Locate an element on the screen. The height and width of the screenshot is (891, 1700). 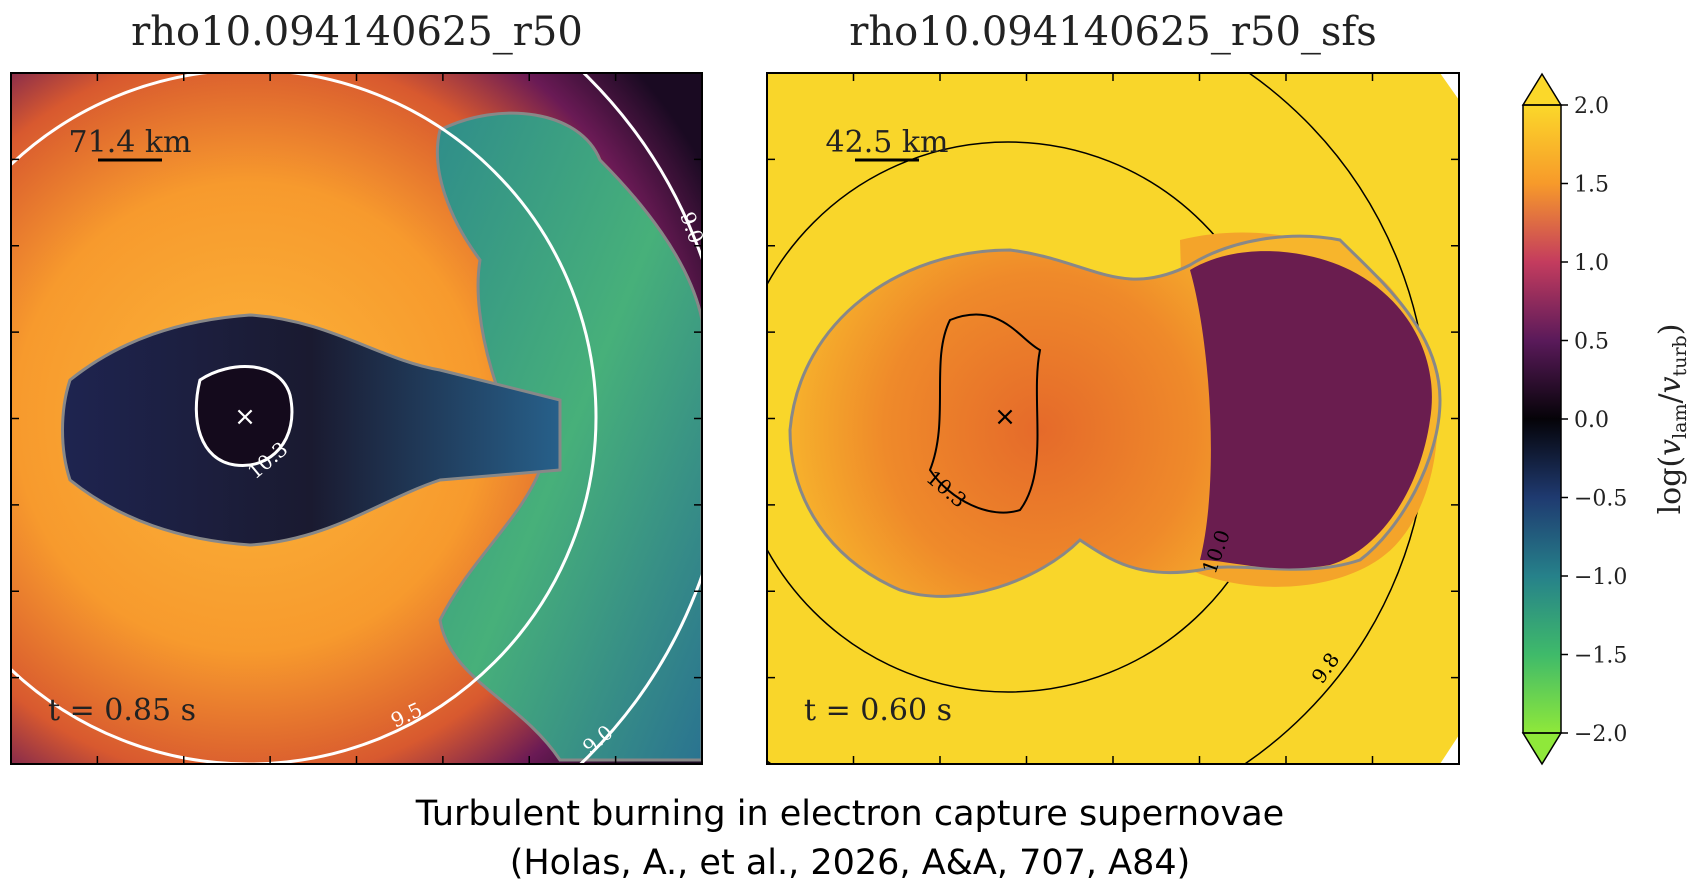
colorbar-label: log(vlam/vturb) is located at coordinates (1672, 419).